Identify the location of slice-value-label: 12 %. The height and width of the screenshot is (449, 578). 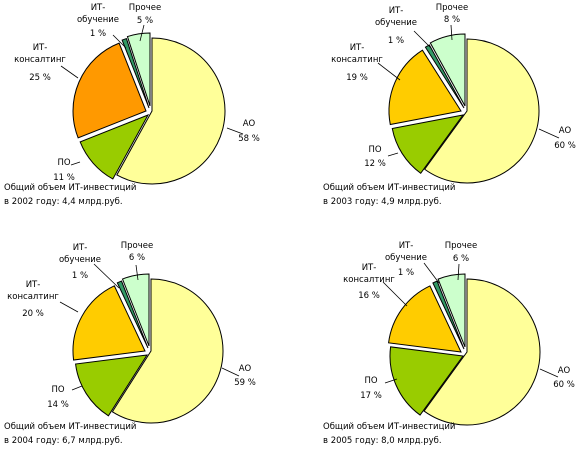
(375, 164).